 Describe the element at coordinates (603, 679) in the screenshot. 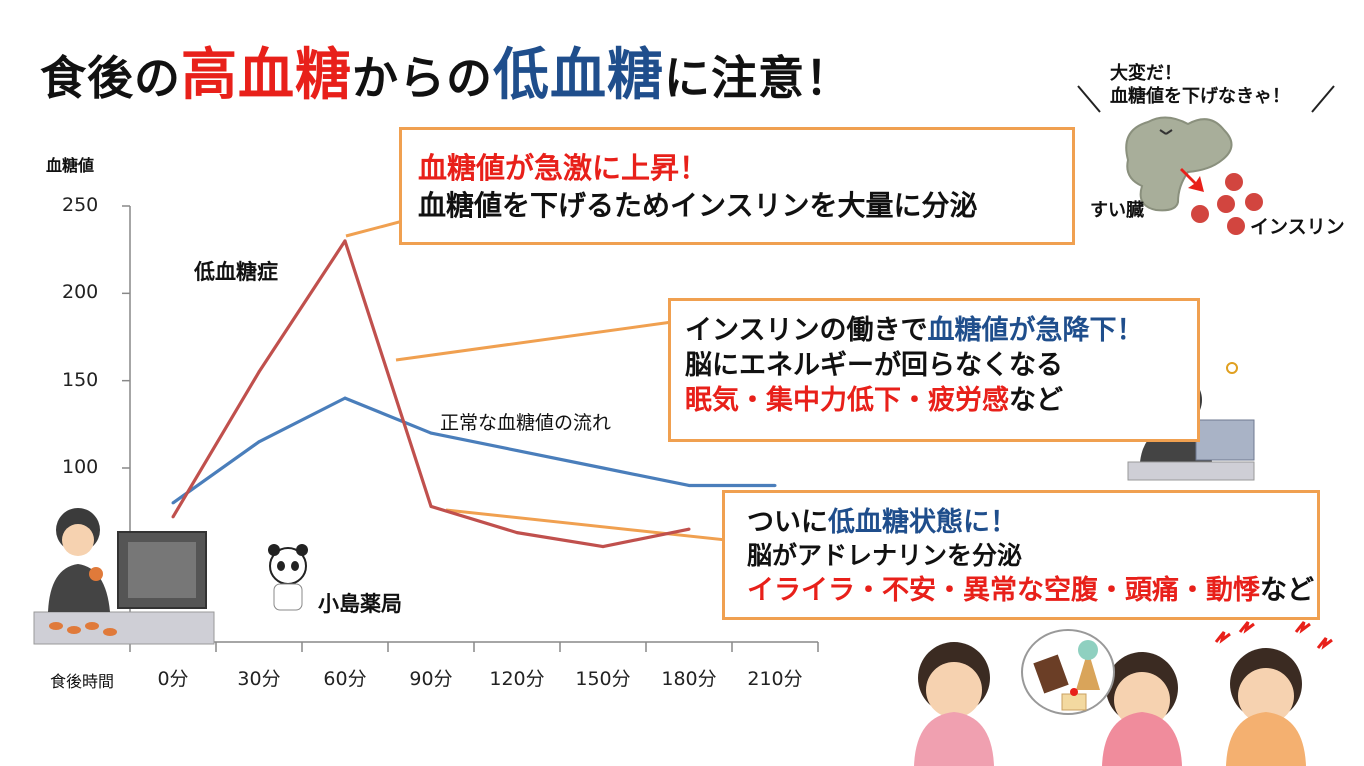

I see `x-tick-label: 150分` at that location.